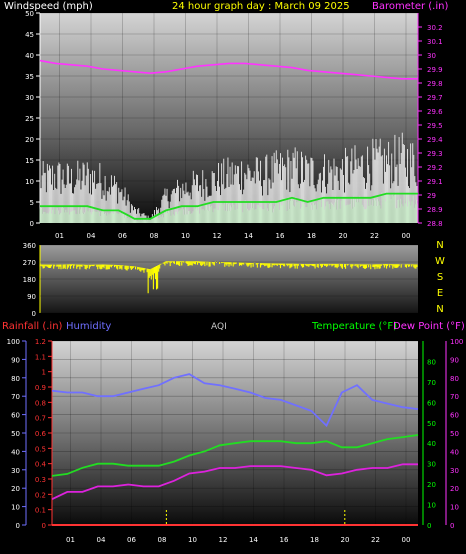 Image resolution: width=466 pixels, height=554 pixels. I want to click on barometer-y-tick-label: 29.2, so click(435, 168).